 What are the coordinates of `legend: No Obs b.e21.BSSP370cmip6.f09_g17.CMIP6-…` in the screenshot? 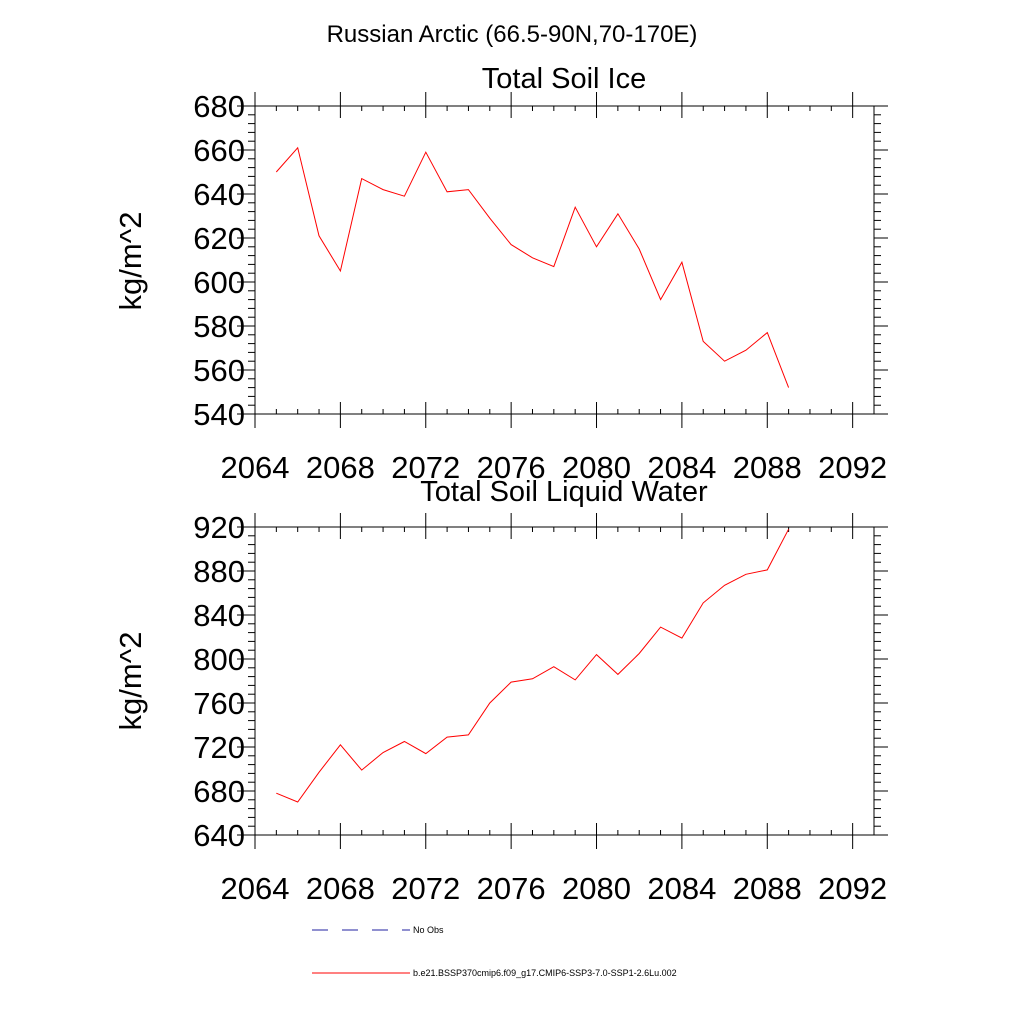 It's located at (494, 951).